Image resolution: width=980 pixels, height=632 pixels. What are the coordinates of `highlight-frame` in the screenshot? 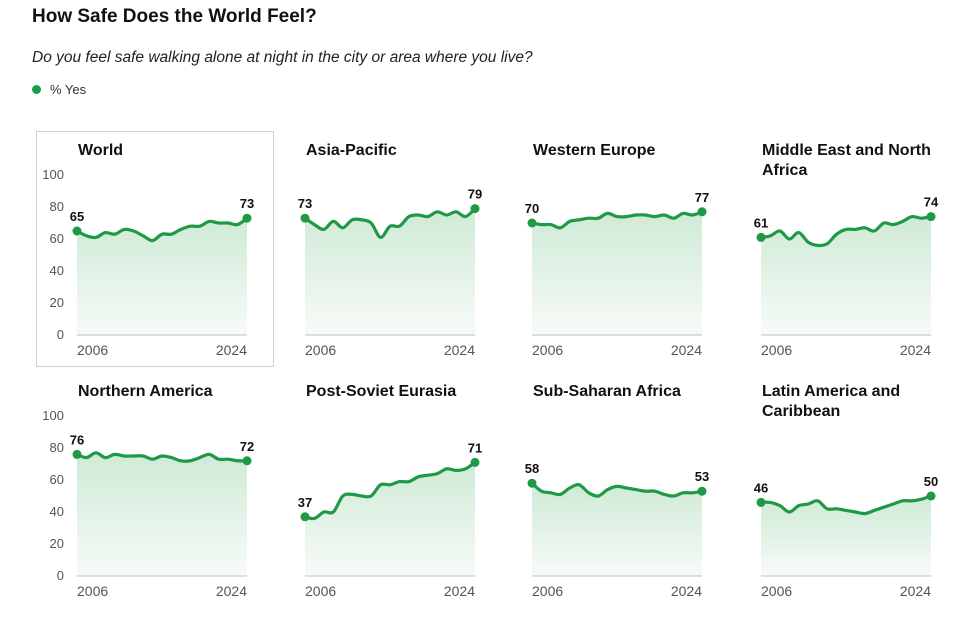 It's located at (155, 249).